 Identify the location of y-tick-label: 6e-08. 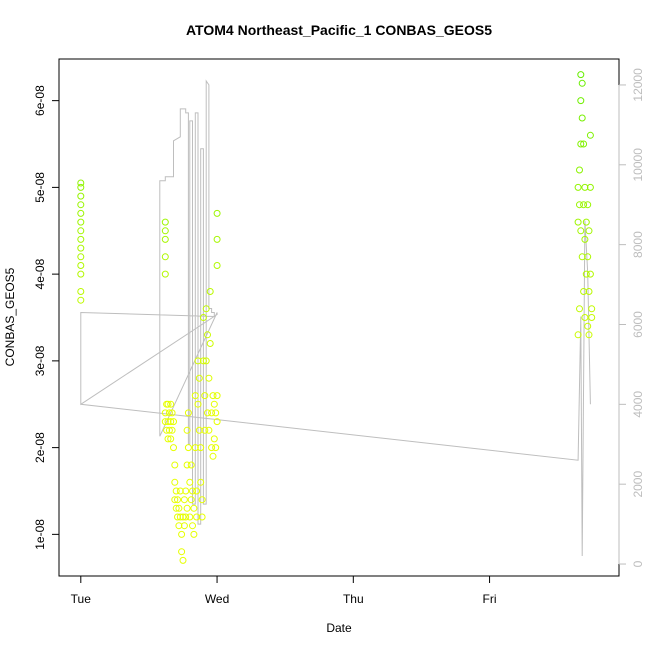
(40, 100).